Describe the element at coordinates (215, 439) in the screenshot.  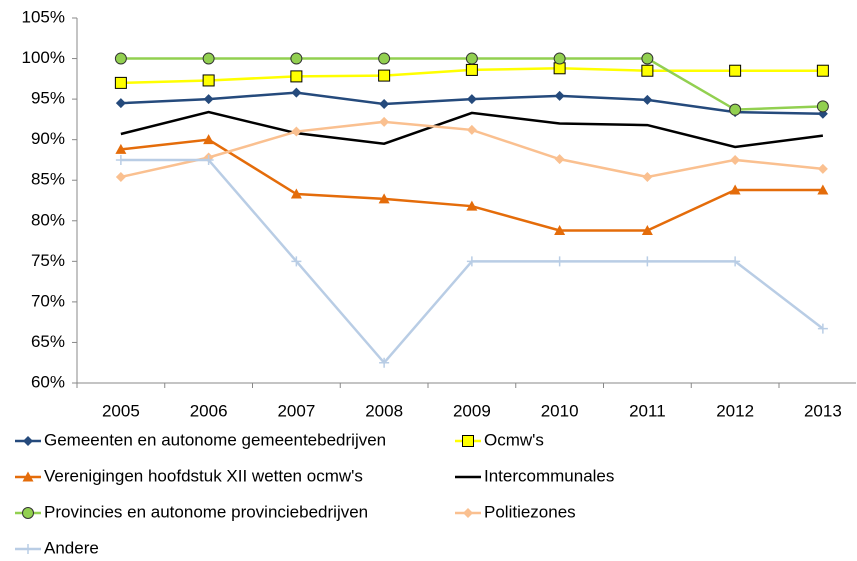
I see `legend-label: Gemeenten en autonome gemeentebedrijven` at that location.